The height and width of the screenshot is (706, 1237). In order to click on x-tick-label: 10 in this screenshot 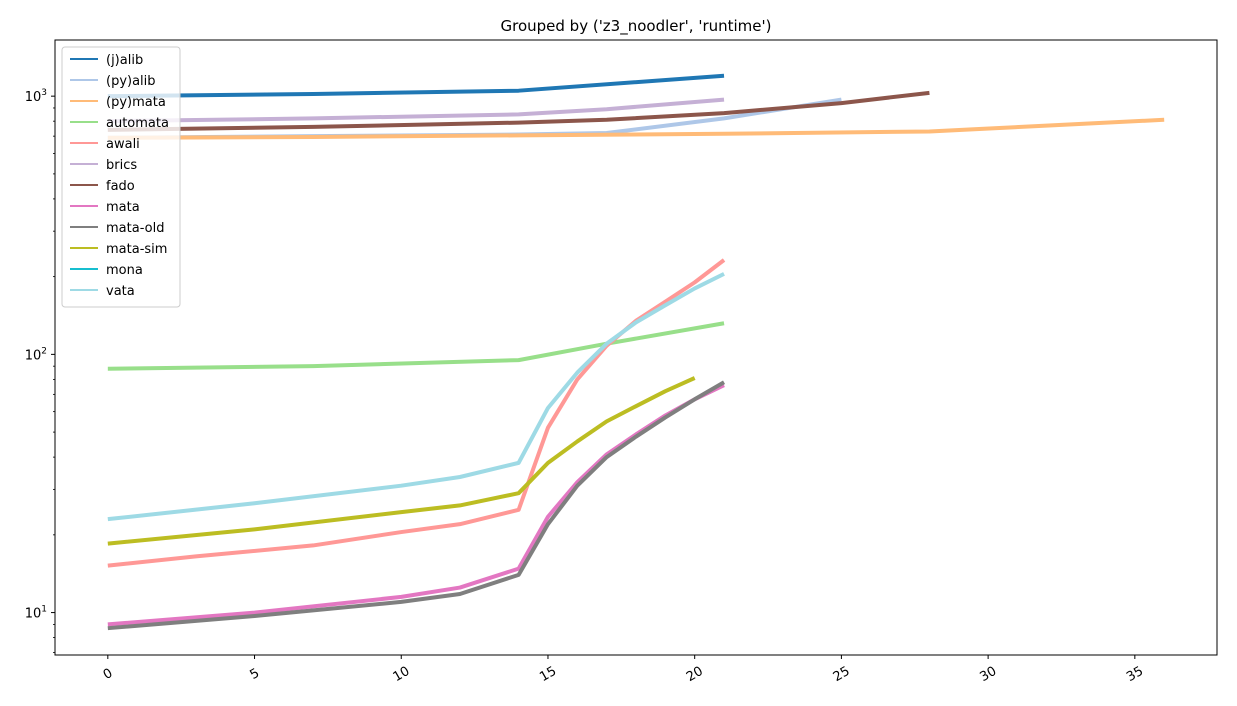, I will do `click(402, 674)`.